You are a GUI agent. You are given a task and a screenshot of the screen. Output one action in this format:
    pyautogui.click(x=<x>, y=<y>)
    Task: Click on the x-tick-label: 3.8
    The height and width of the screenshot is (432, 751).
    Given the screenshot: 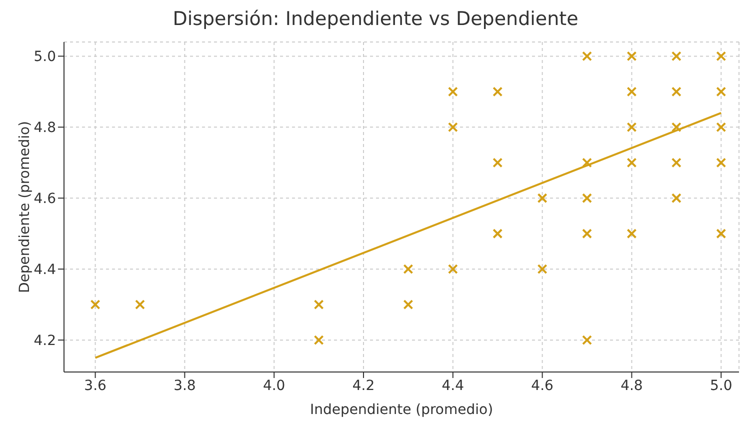 What is the action you would take?
    pyautogui.click(x=185, y=386)
    